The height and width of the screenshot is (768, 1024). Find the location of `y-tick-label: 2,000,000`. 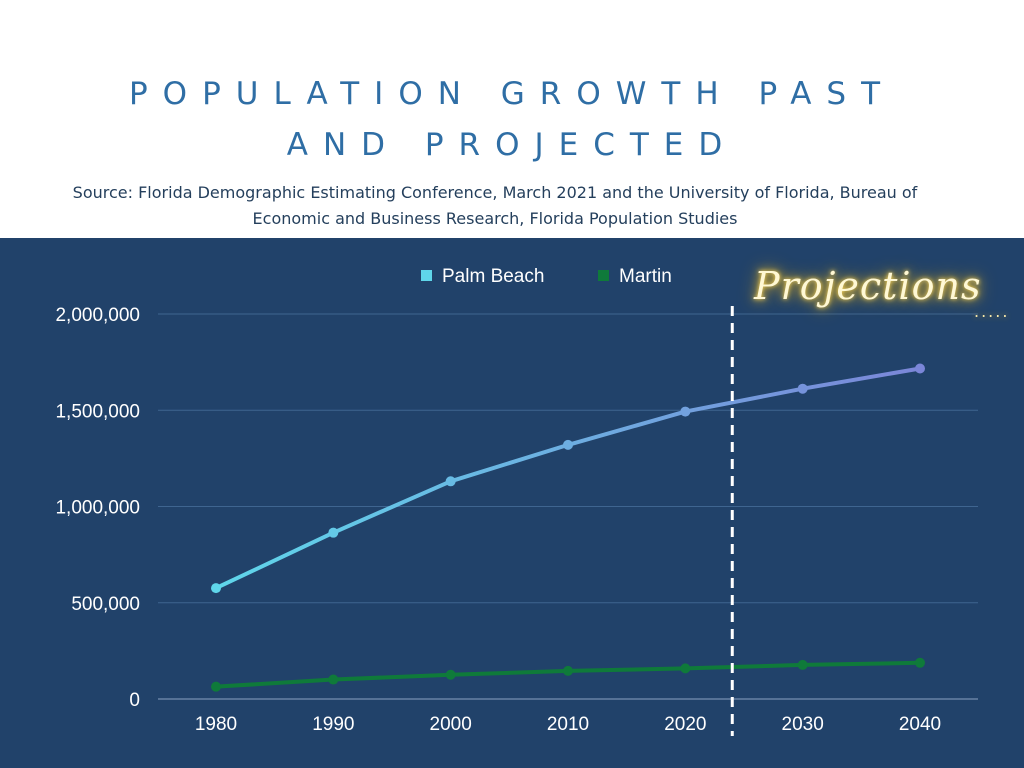

y-tick-label: 2,000,000 is located at coordinates (97, 315).